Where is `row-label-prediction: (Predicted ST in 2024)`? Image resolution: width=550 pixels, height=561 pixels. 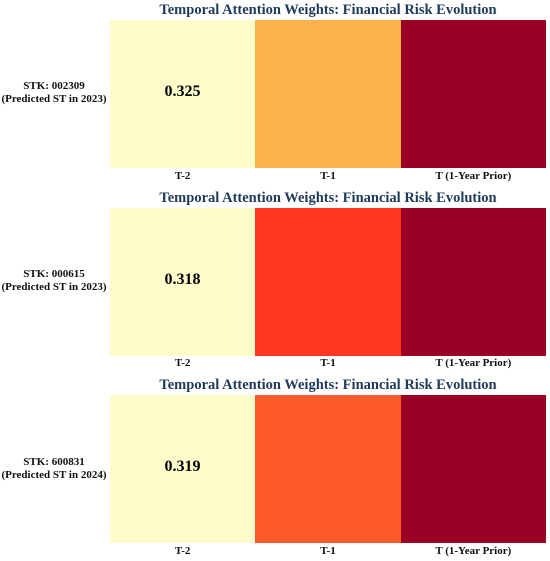
row-label-prediction: (Predicted ST in 2024) is located at coordinates (54, 475).